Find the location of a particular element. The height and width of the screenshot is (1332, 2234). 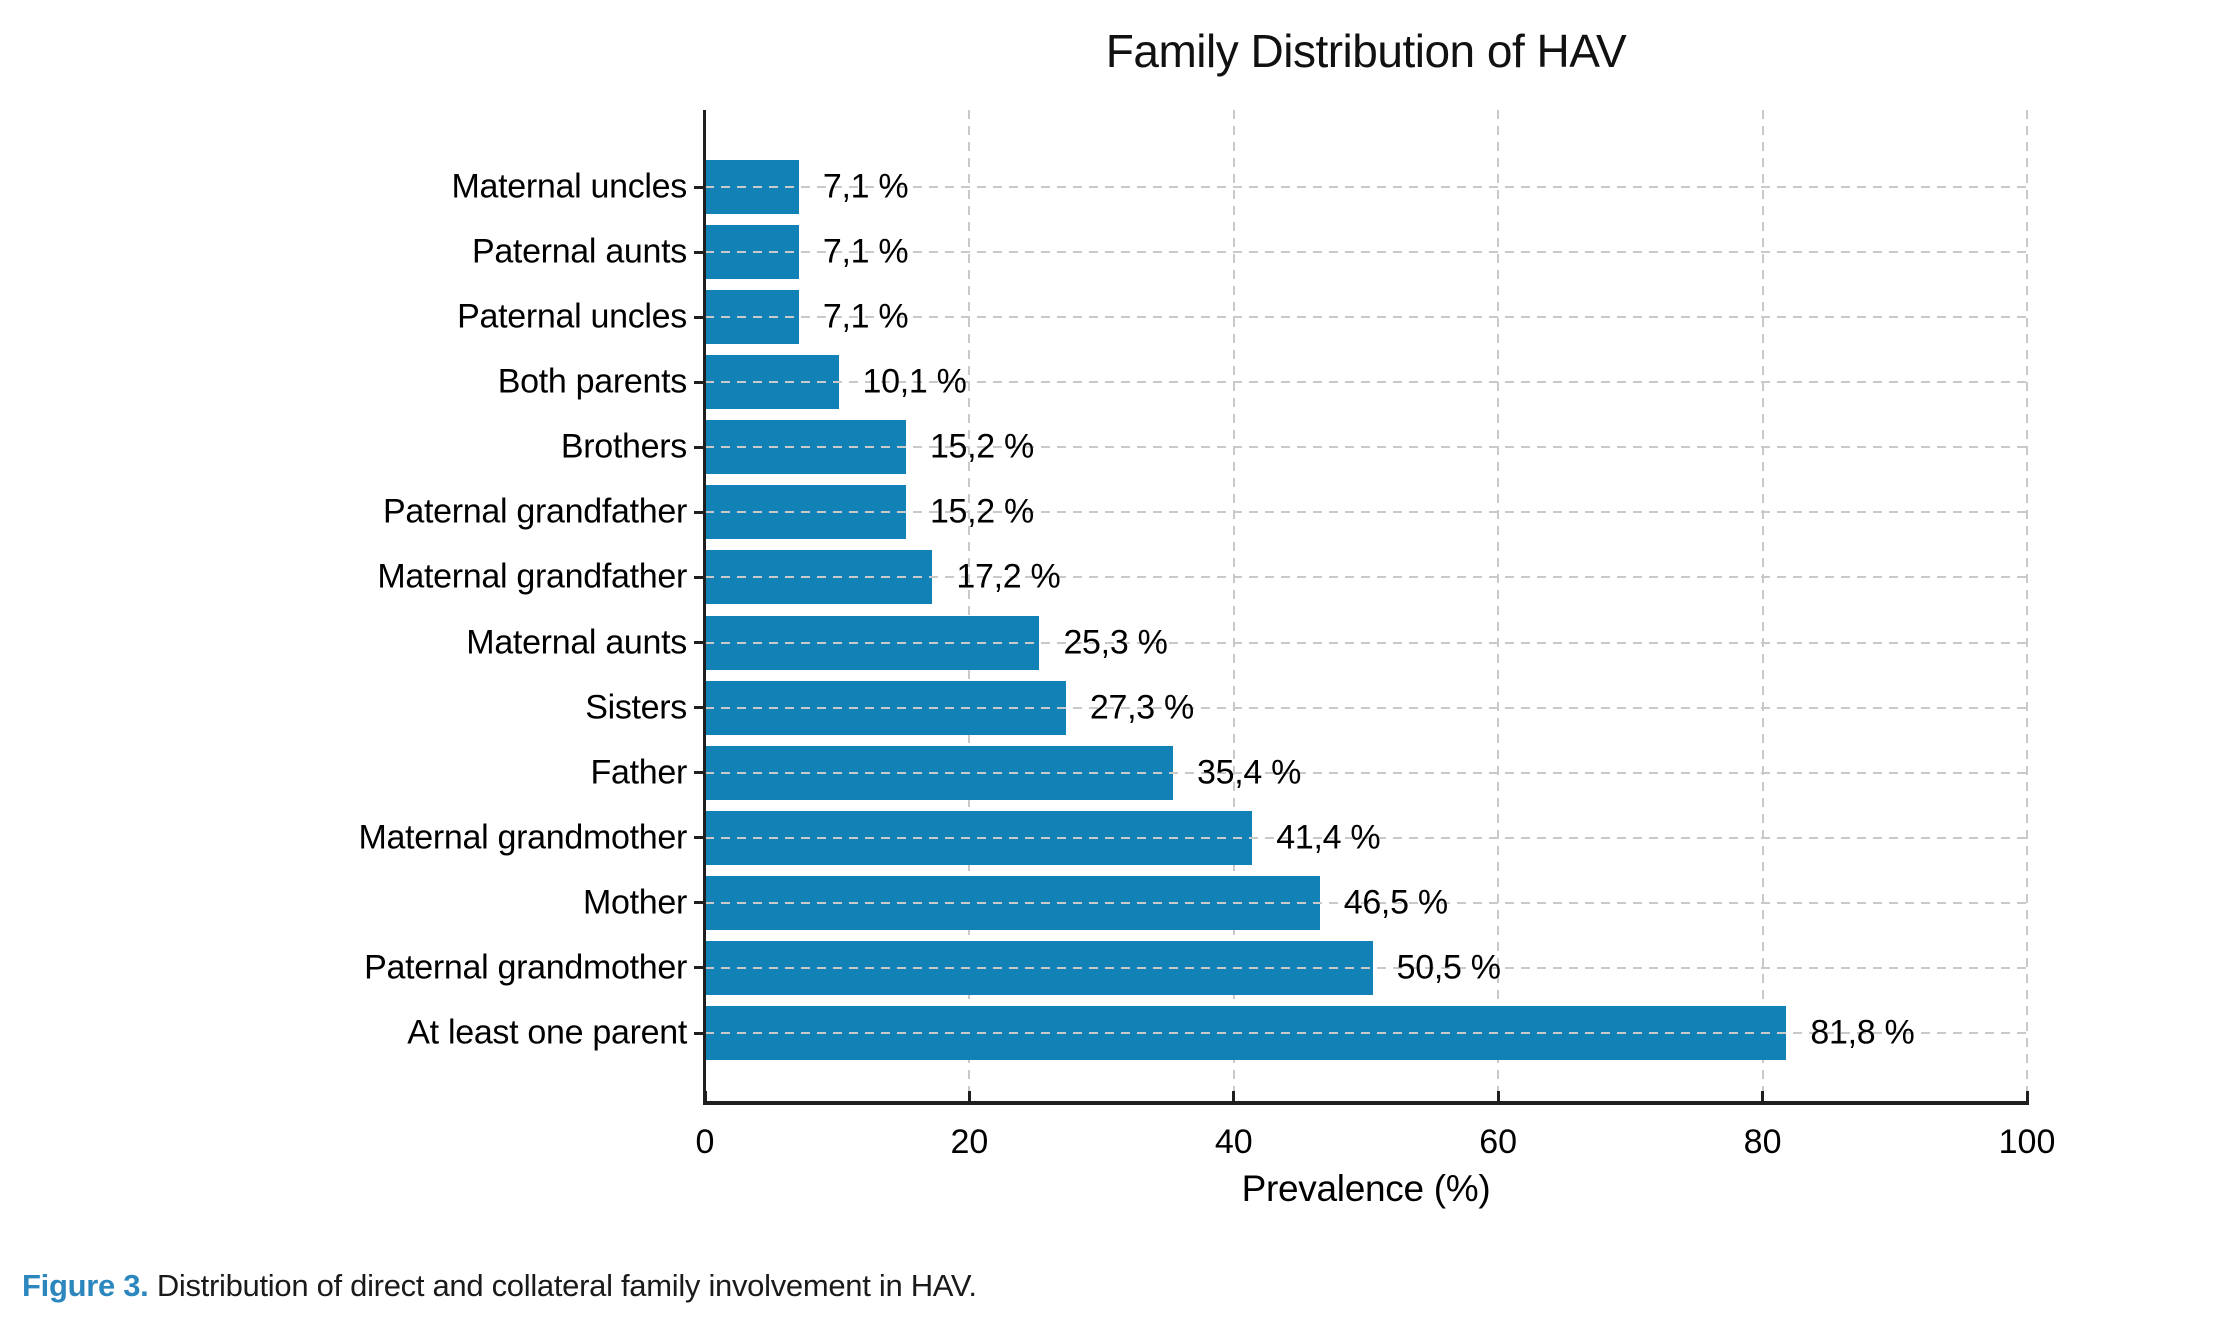

h-gridline-maternal-aunts is located at coordinates (1366, 642).